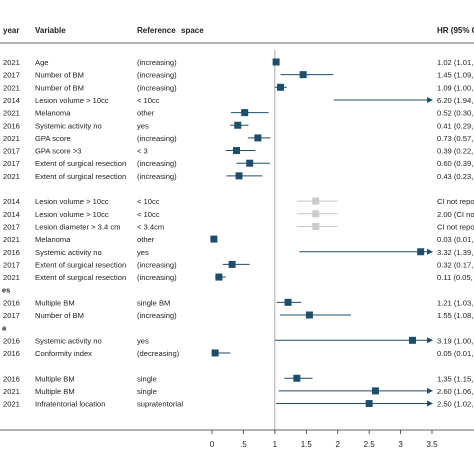 This screenshot has height=474, width=474. I want to click on row-reference: single, so click(147, 378).